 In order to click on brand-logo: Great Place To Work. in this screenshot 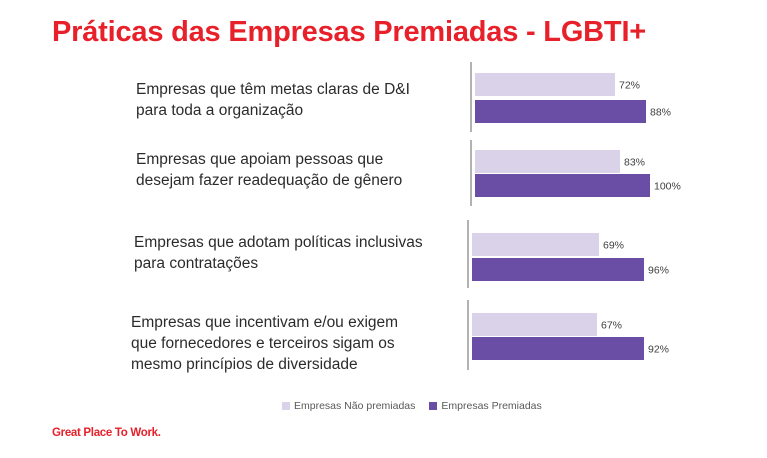, I will do `click(106, 433)`.